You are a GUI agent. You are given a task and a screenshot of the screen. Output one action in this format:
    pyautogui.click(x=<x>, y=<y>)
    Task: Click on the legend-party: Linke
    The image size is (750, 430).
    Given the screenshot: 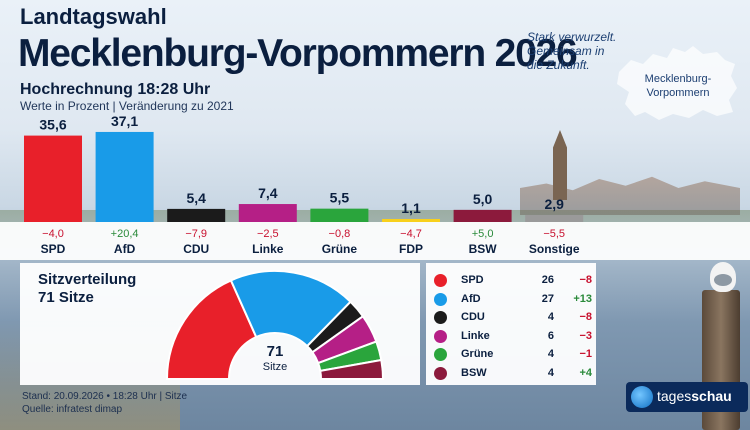 What is the action you would take?
    pyautogui.click(x=475, y=335)
    